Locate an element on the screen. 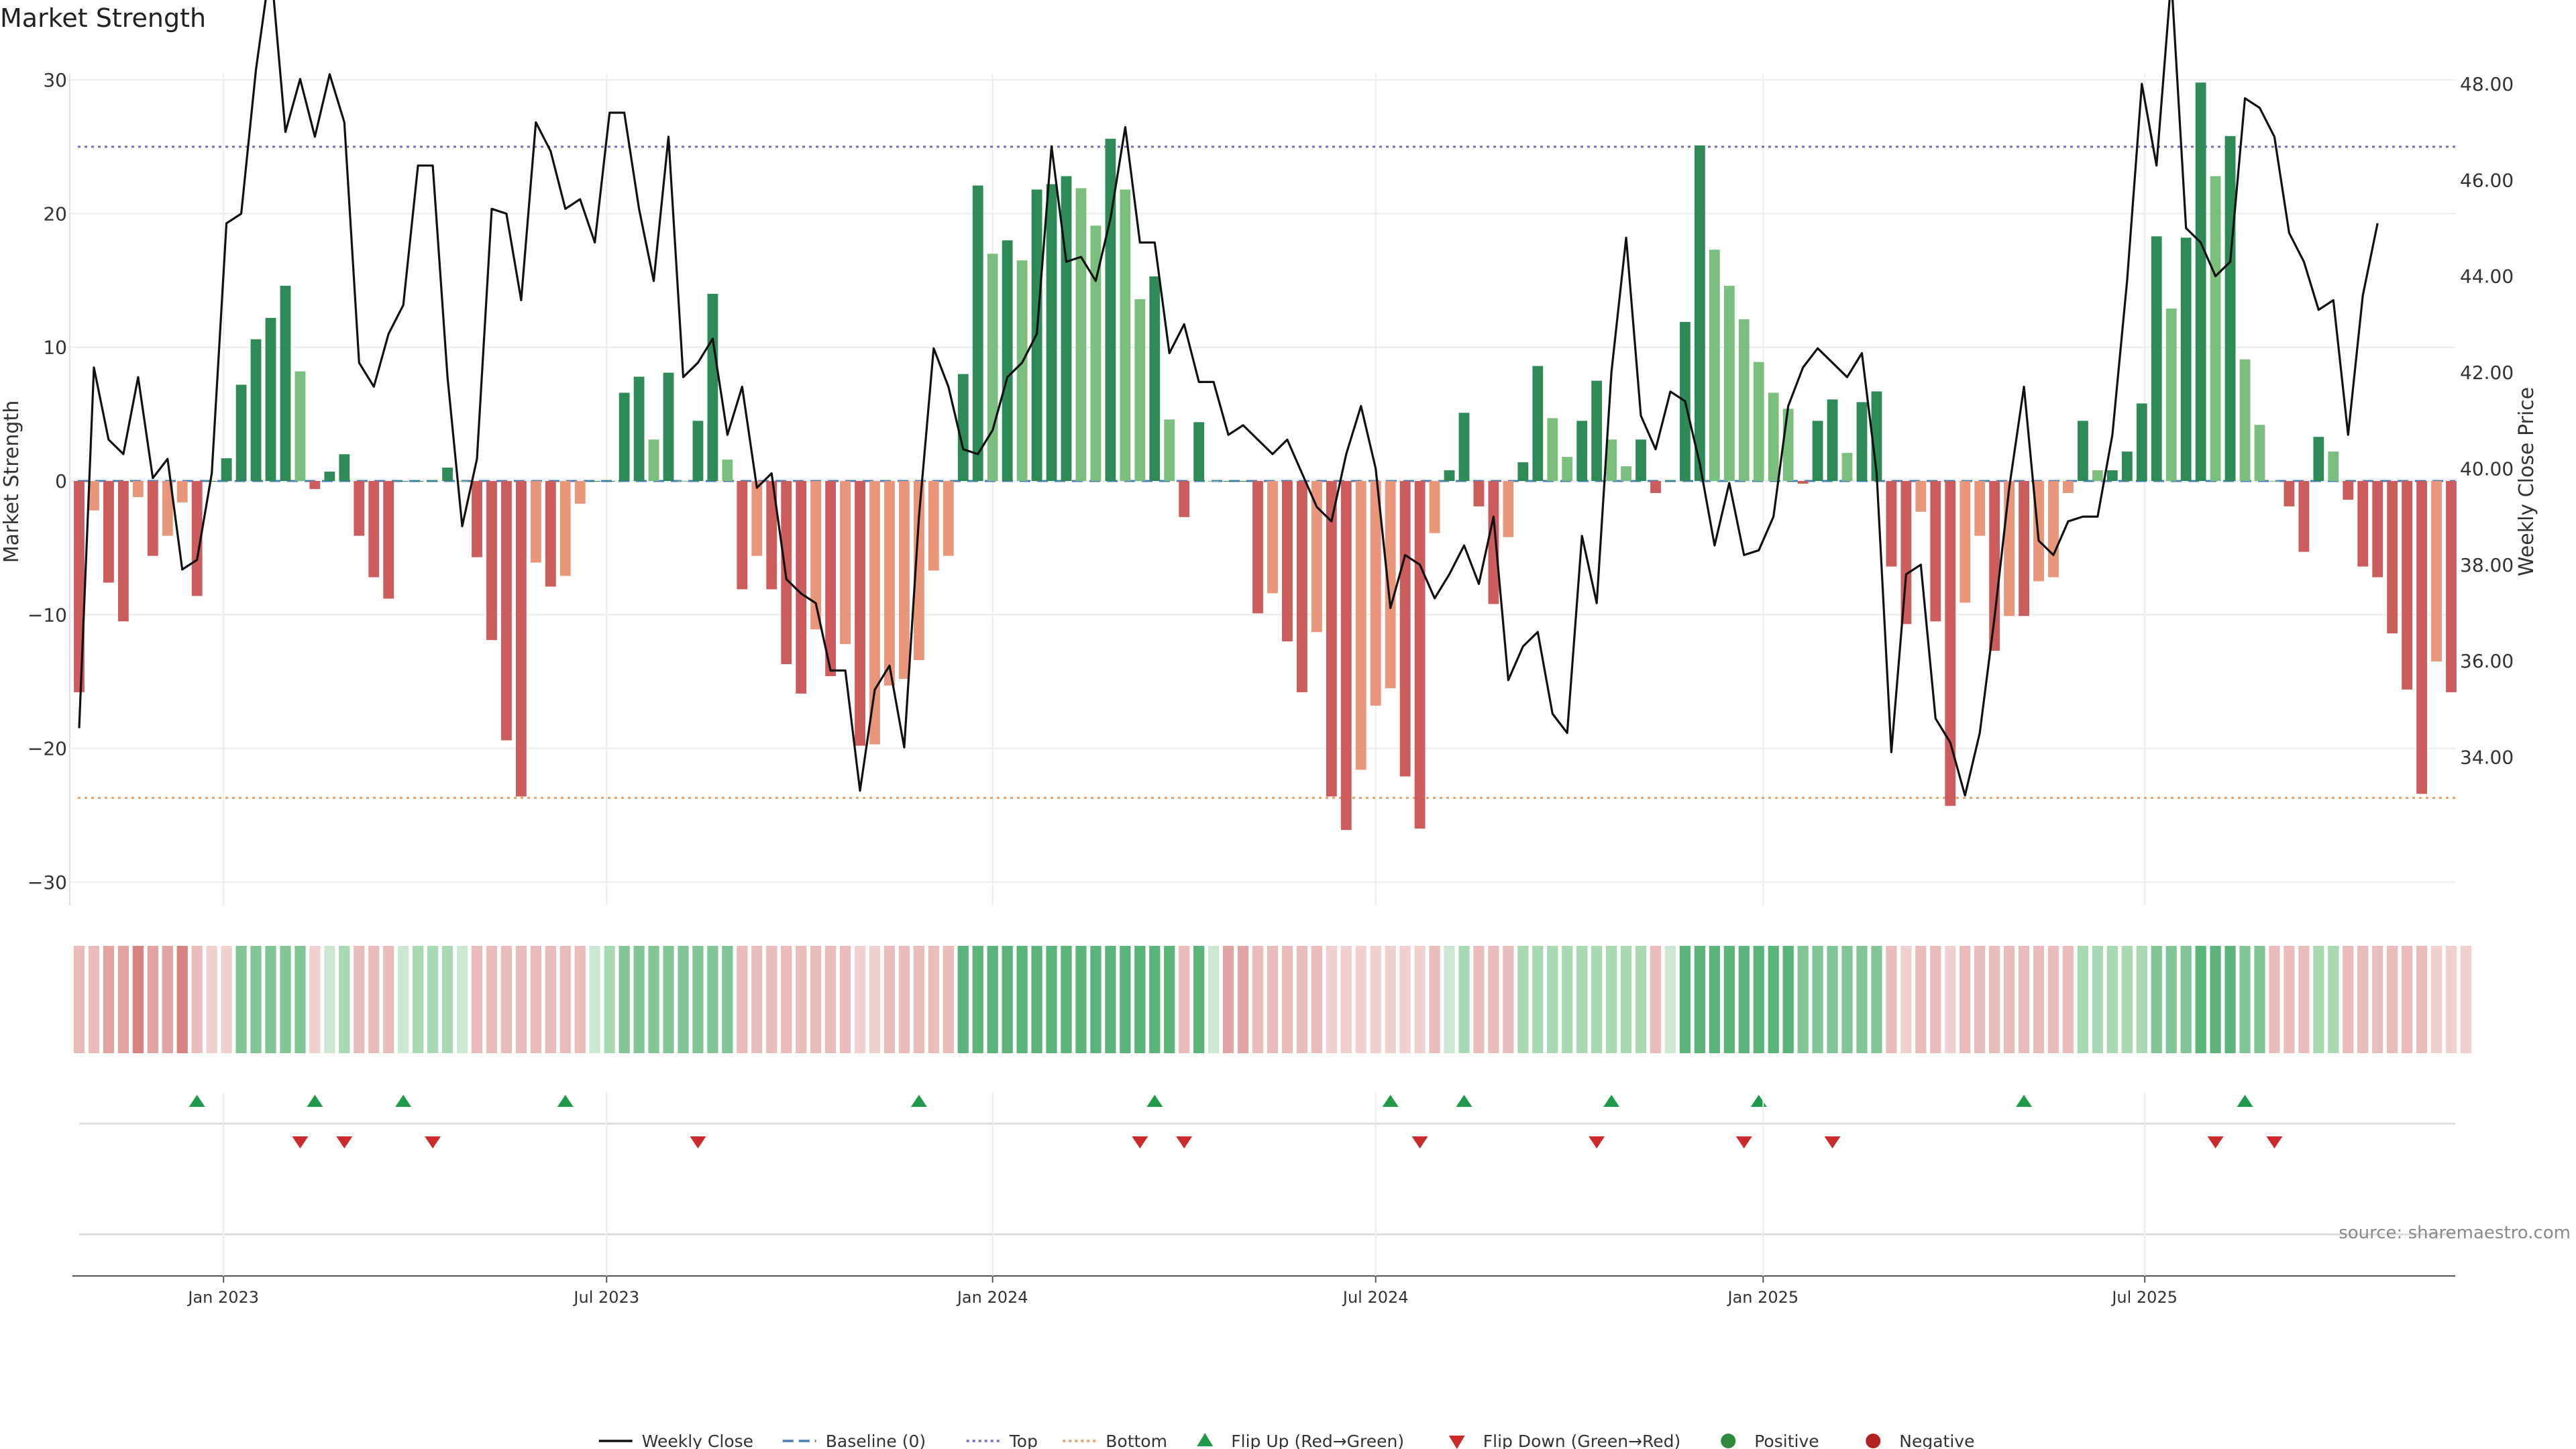  left-tick-label: −30 is located at coordinates (47, 882).